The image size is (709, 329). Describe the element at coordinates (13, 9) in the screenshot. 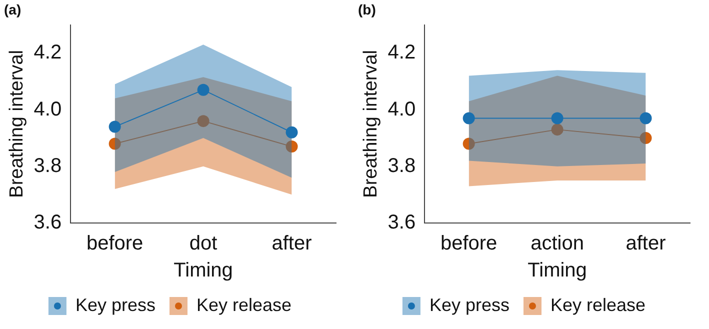

I see `chart-title: (a)` at that location.